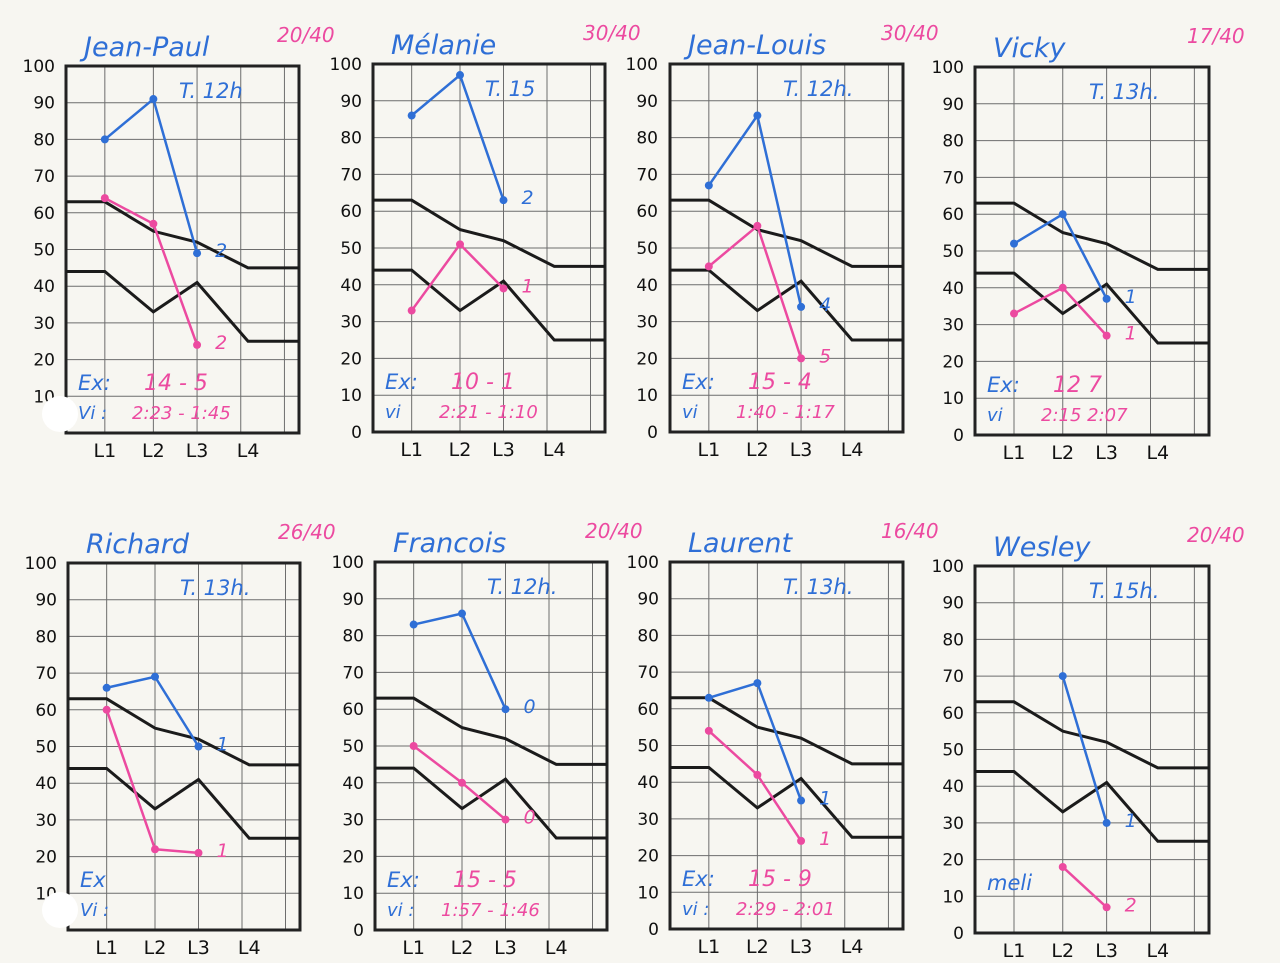 The height and width of the screenshot is (963, 1280). I want to click on reference-curve-lower, so click(182, 306).